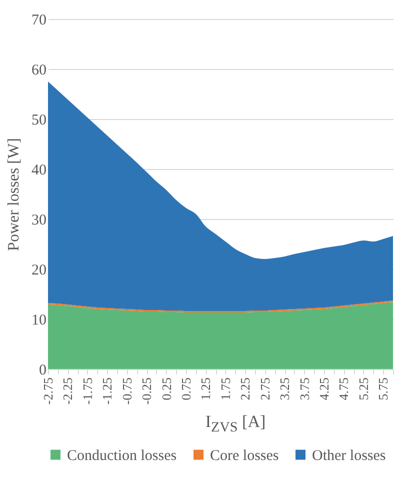 The image size is (412, 483). I want to click on x-tick-label: -2.75, so click(48, 391).